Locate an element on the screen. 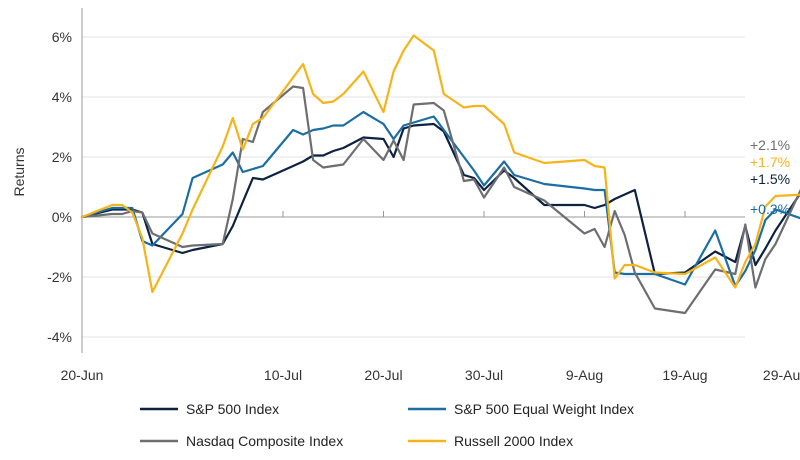  x-tick-label: 9-Aug is located at coordinates (584, 375).